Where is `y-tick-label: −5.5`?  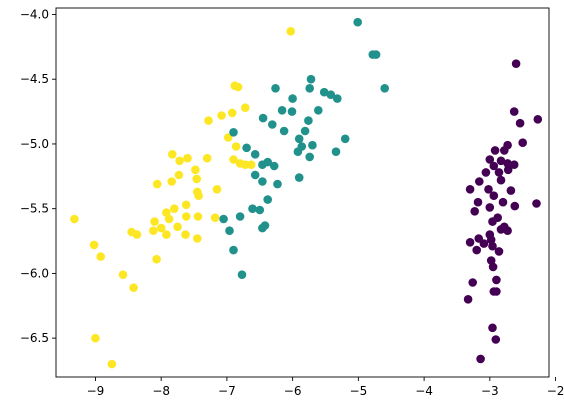
y-tick-label: −5.5 is located at coordinates (34, 209).